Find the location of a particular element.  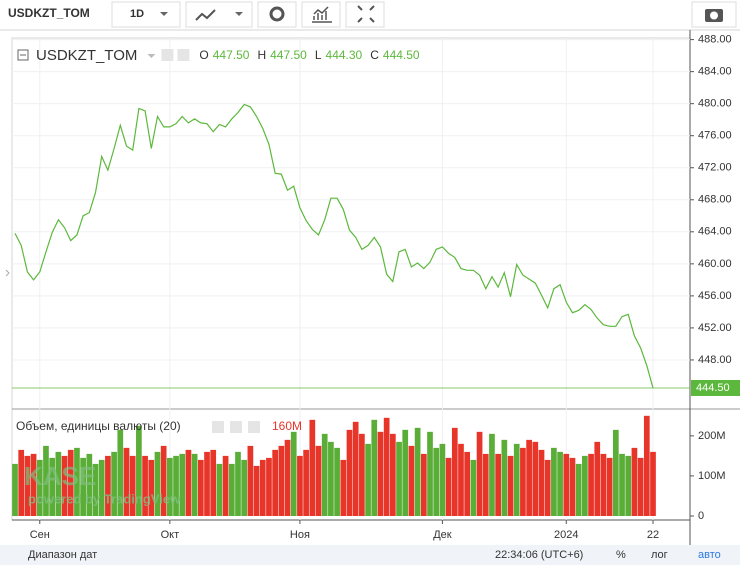

chart-style-button is located at coordinates (219, 14).